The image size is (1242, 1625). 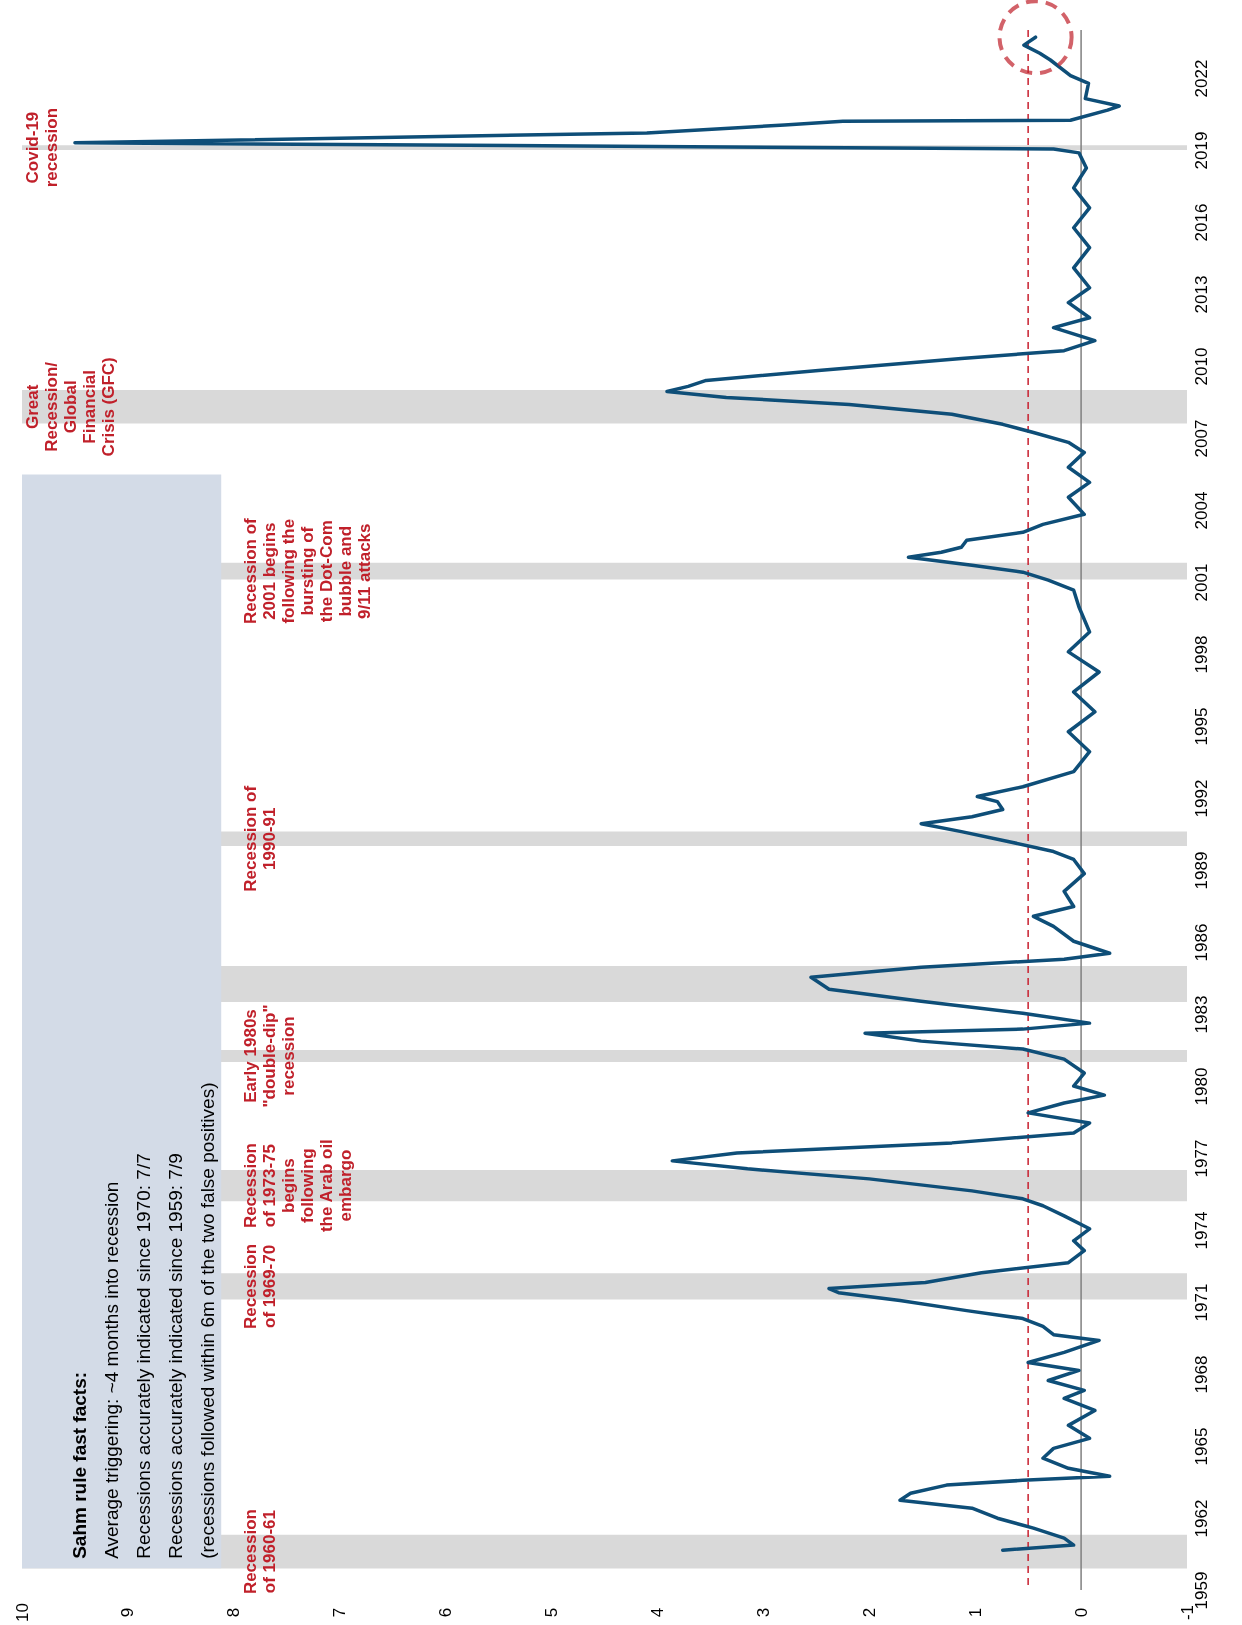 What do you see at coordinates (128, 1612) in the screenshot?
I see `x-tick-label: 9` at bounding box center [128, 1612].